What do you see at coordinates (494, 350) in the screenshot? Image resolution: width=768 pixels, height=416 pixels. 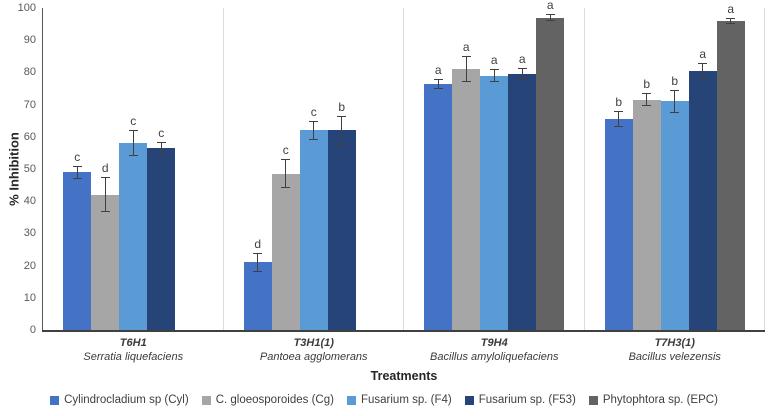 I see `category-label: T9H4 Bacillus amyloliquefaciens` at bounding box center [494, 350].